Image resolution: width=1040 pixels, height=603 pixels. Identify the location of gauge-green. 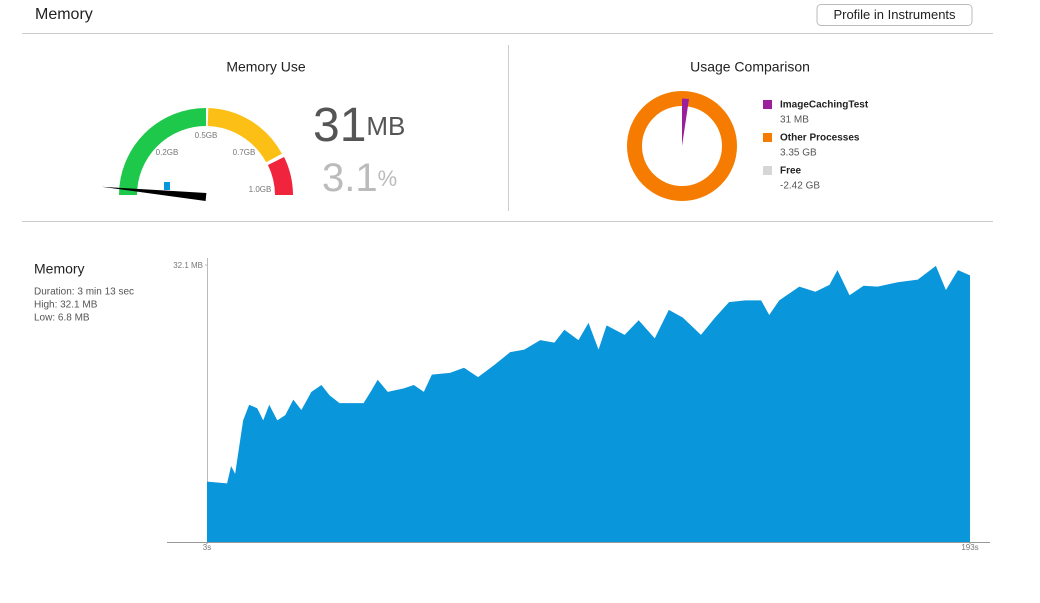
(163, 152).